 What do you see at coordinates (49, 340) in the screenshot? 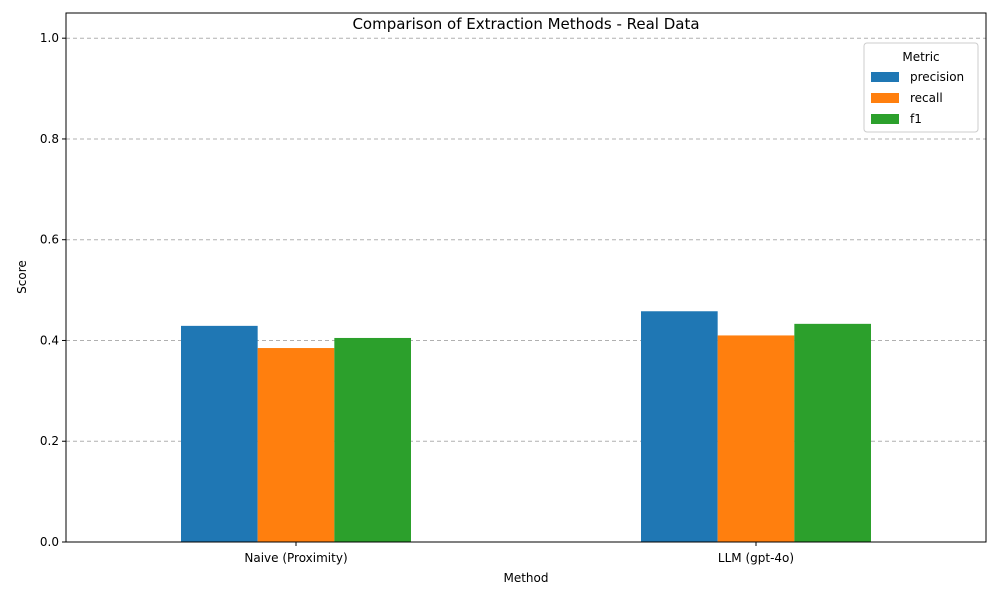
I see `y-tick-label: 0.4` at bounding box center [49, 340].